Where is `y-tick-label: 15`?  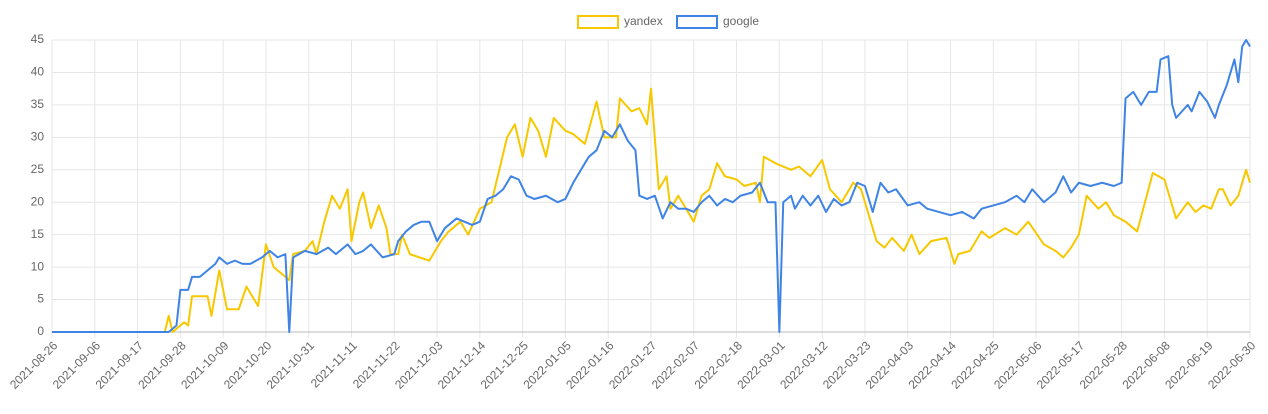
y-tick-label: 15 is located at coordinates (38, 234).